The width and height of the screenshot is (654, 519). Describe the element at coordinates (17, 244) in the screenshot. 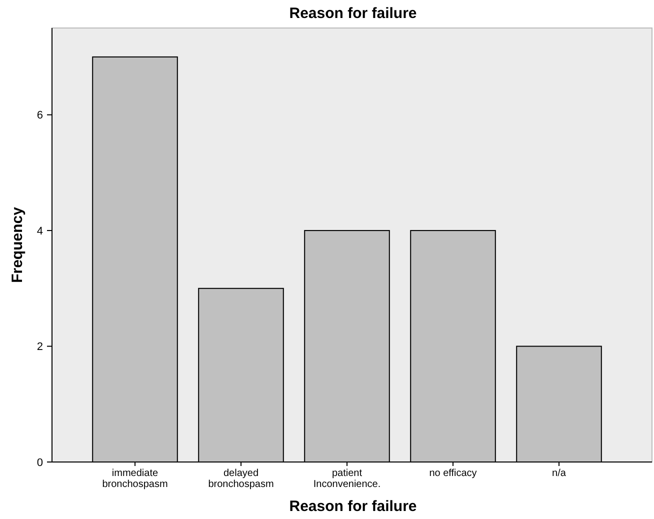

I see `y-axis-title: Frequency` at that location.